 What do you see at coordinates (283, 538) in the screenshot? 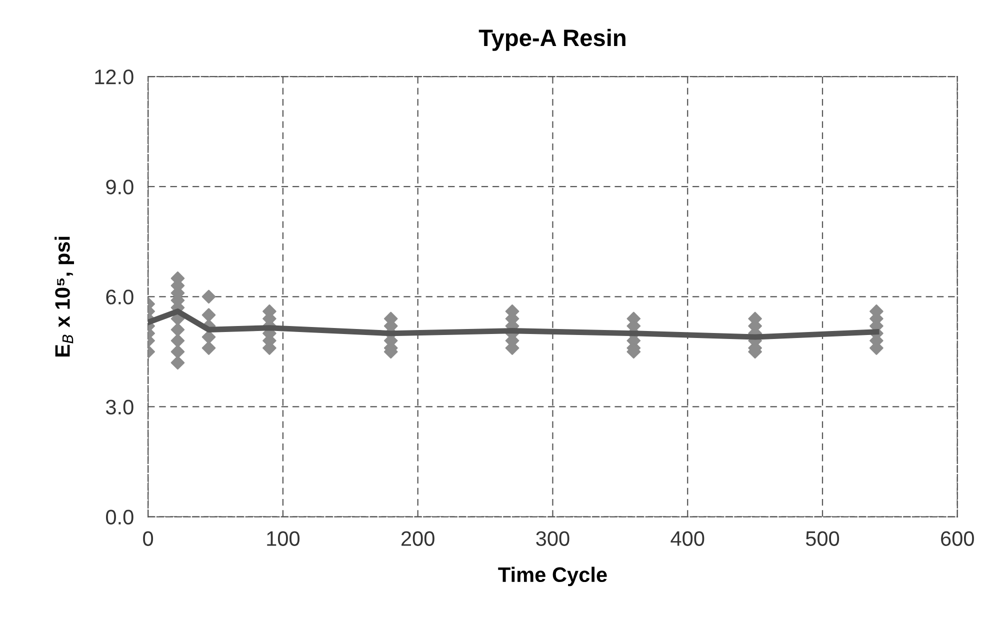
I see `x-tick-label: 100` at bounding box center [283, 538].